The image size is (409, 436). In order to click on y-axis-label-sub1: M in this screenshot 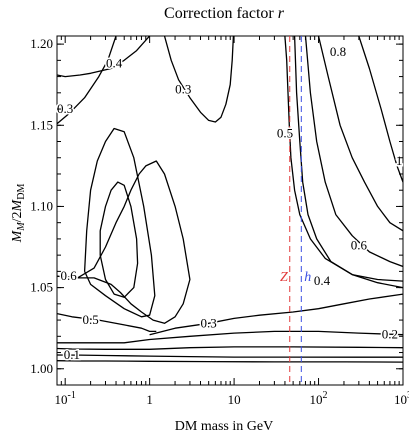, I will do `click(21, 227)`.